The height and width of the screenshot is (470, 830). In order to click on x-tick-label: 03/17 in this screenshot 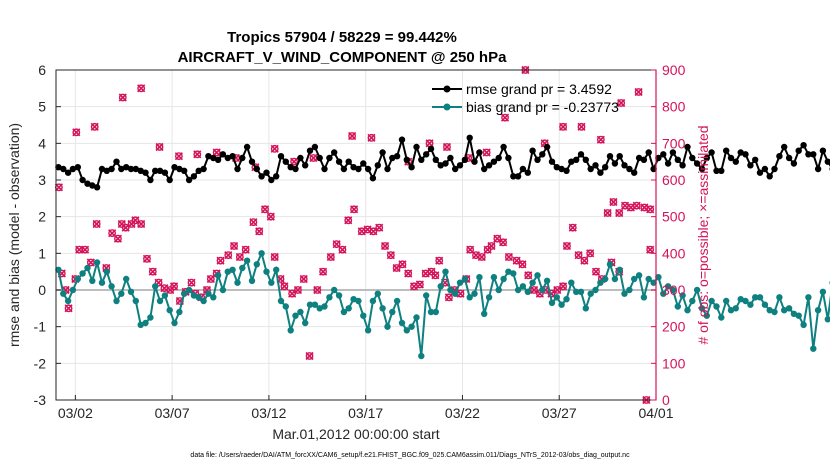, I will do `click(365, 413)`.